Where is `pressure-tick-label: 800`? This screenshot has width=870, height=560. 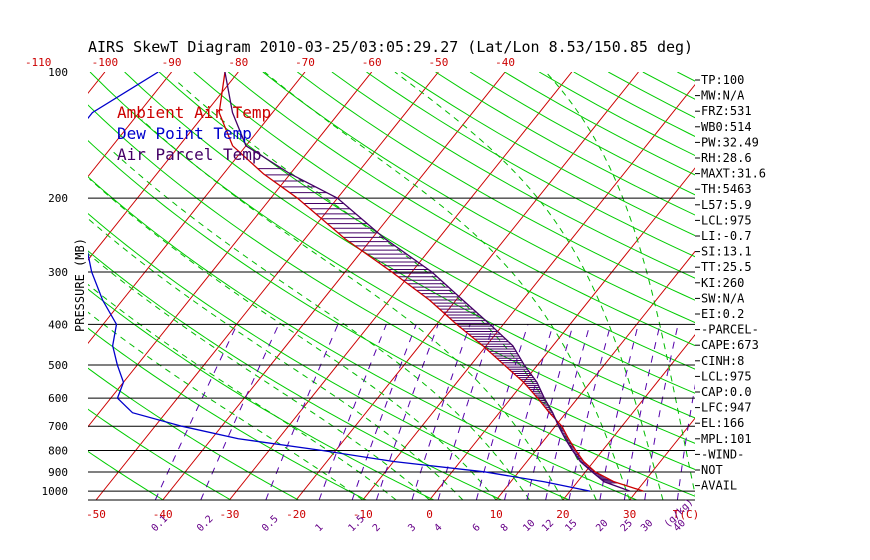 pressure-tick-label: 800 is located at coordinates (58, 451).